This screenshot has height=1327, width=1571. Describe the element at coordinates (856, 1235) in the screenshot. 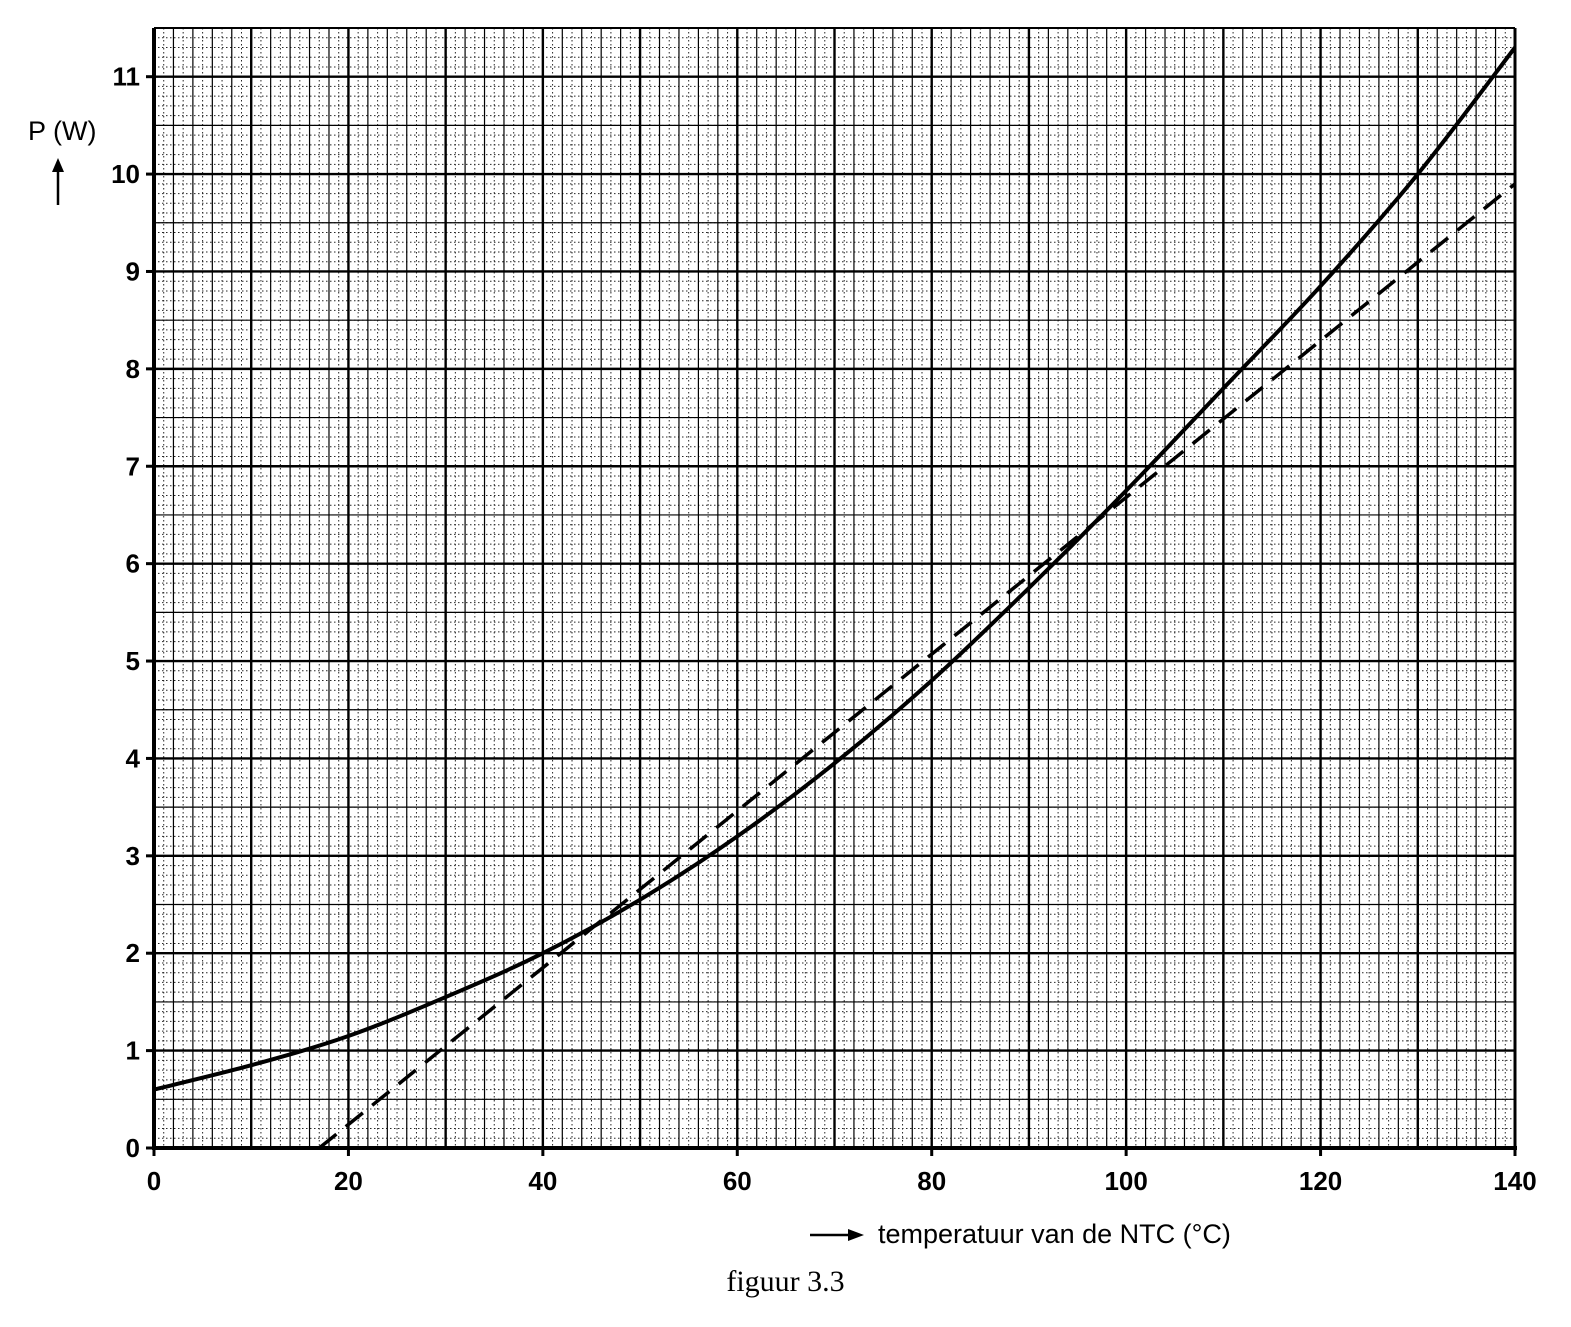

I see `x-axis-arrowhead` at that location.